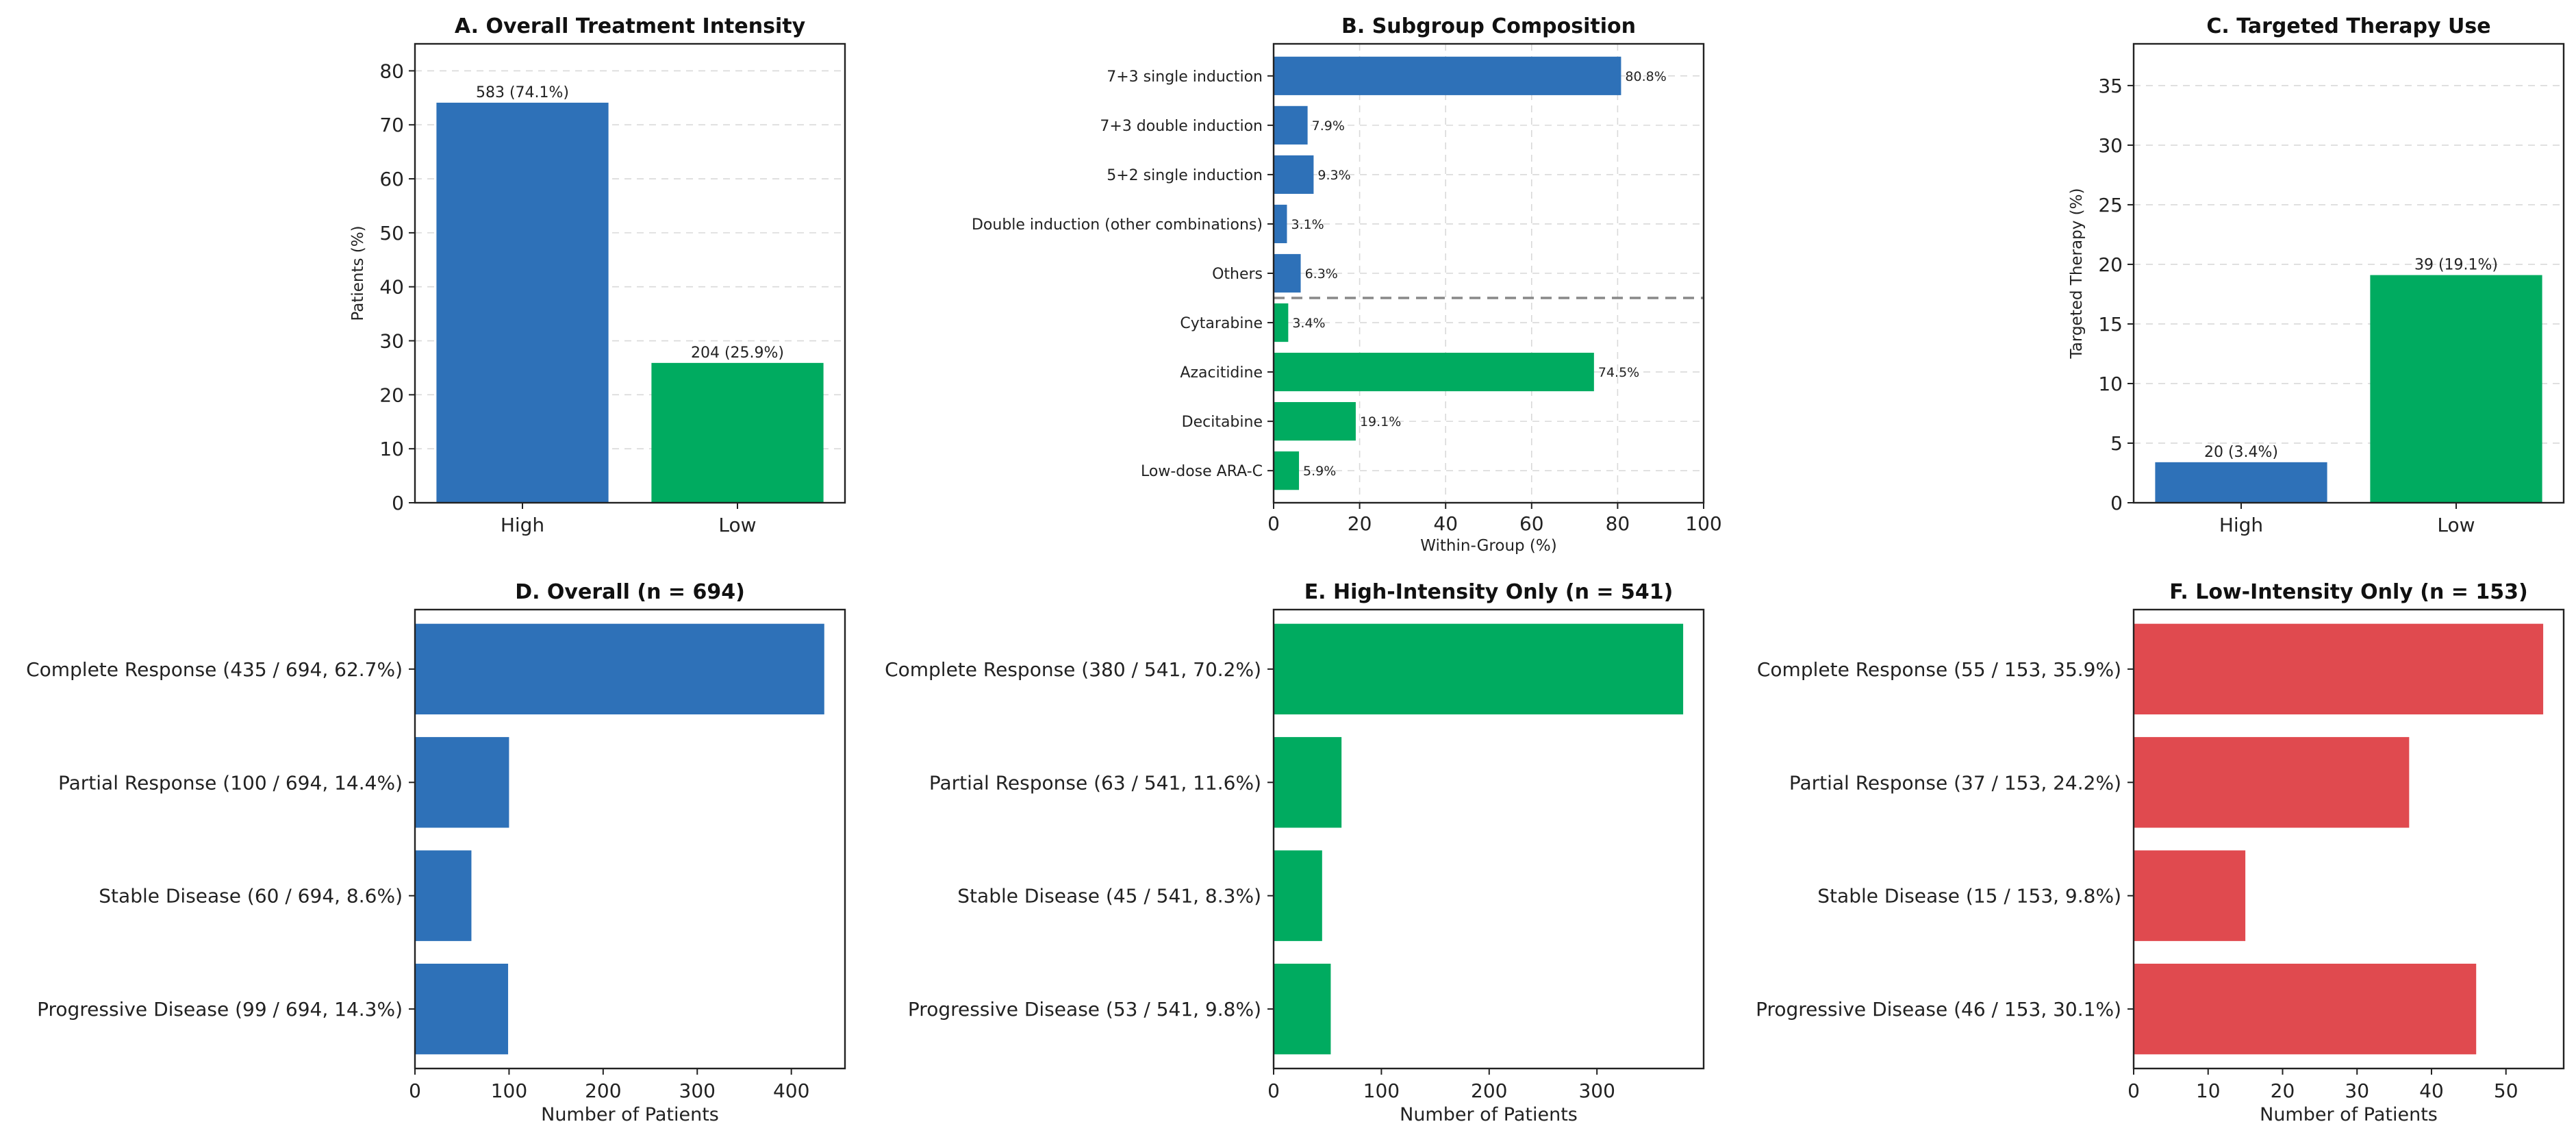 The width and height of the screenshot is (2576, 1137). Describe the element at coordinates (522, 92) in the screenshot. I see `data-label: 583 (74.1%)` at that location.